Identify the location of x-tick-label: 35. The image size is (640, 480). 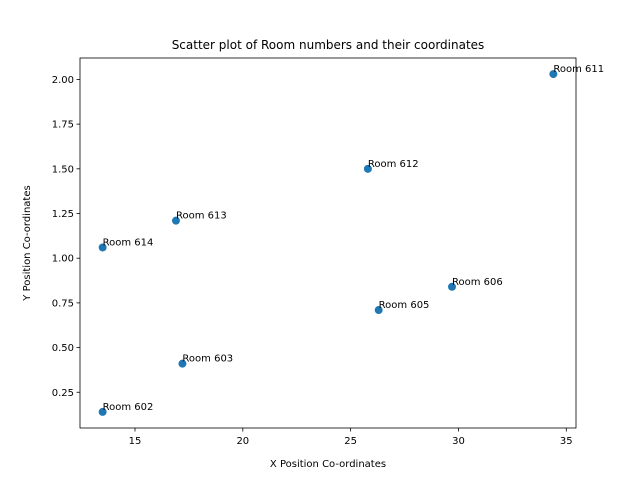
(566, 441).